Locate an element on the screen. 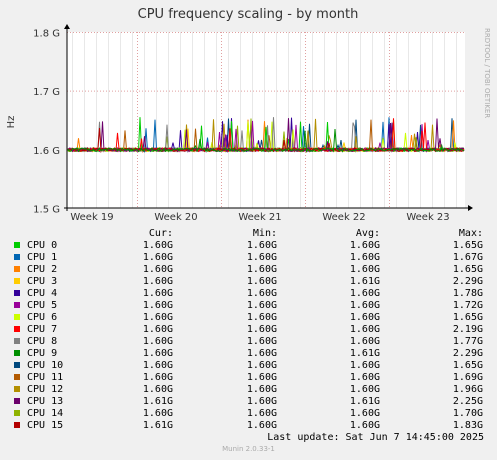 The image size is (497, 460). legend-row: CPU 4 1.60G 1.60G 1.60G 1.78G is located at coordinates (248, 294).